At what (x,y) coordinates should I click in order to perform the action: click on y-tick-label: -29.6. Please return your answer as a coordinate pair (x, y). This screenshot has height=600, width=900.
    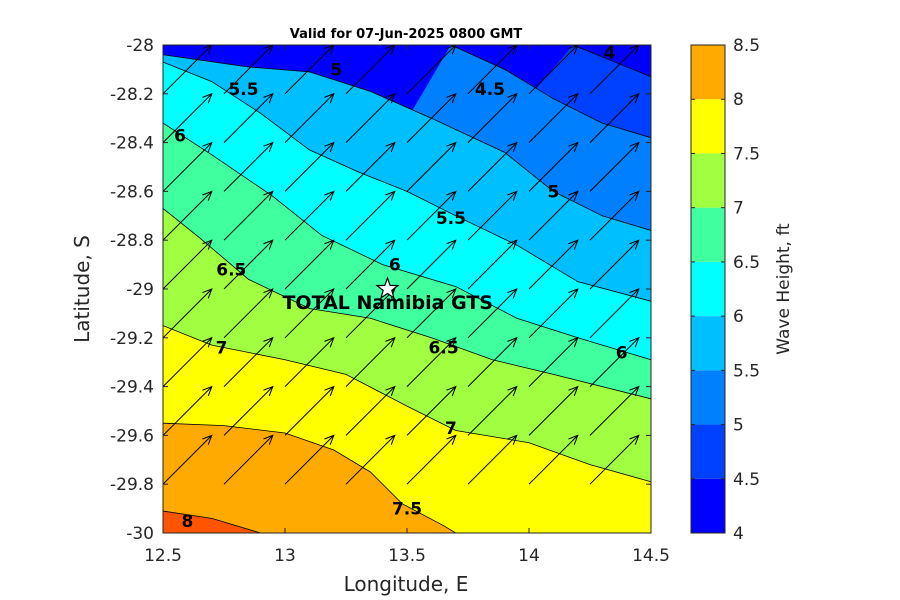
    Looking at the image, I should click on (132, 436).